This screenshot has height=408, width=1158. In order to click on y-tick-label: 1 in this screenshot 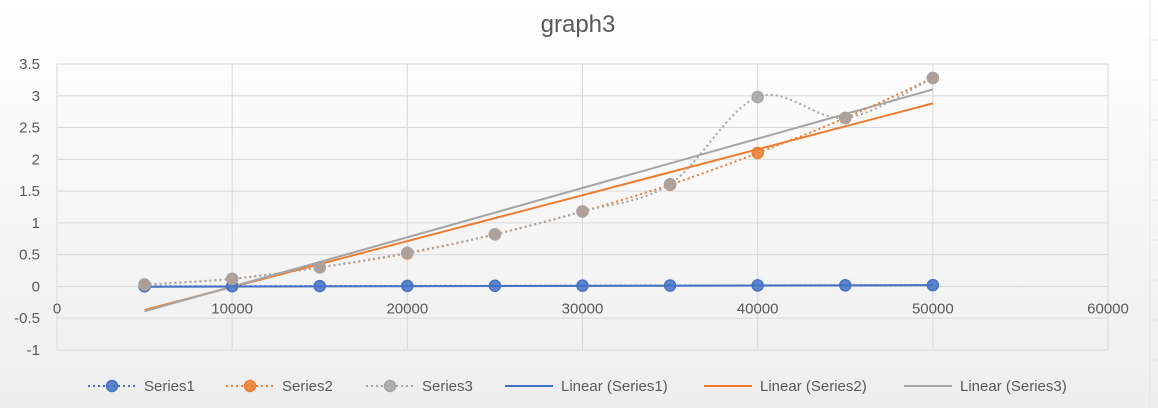, I will do `click(36, 223)`.